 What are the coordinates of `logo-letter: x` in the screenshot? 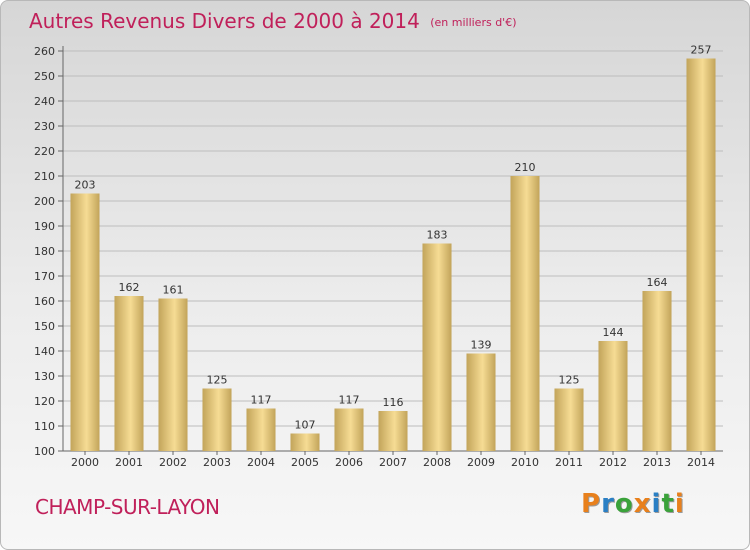 It's located at (642, 504).